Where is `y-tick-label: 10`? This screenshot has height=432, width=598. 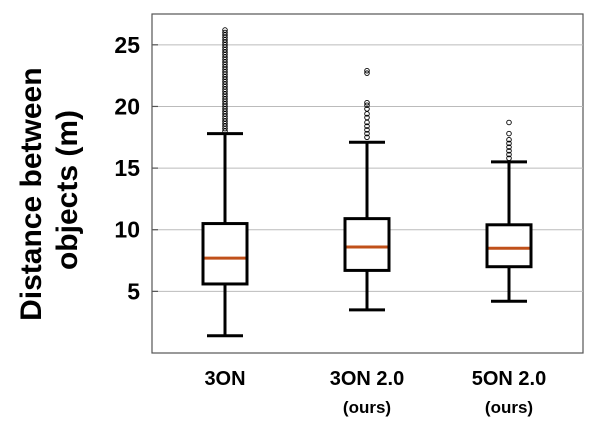
y-tick-label: 10 is located at coordinates (127, 230).